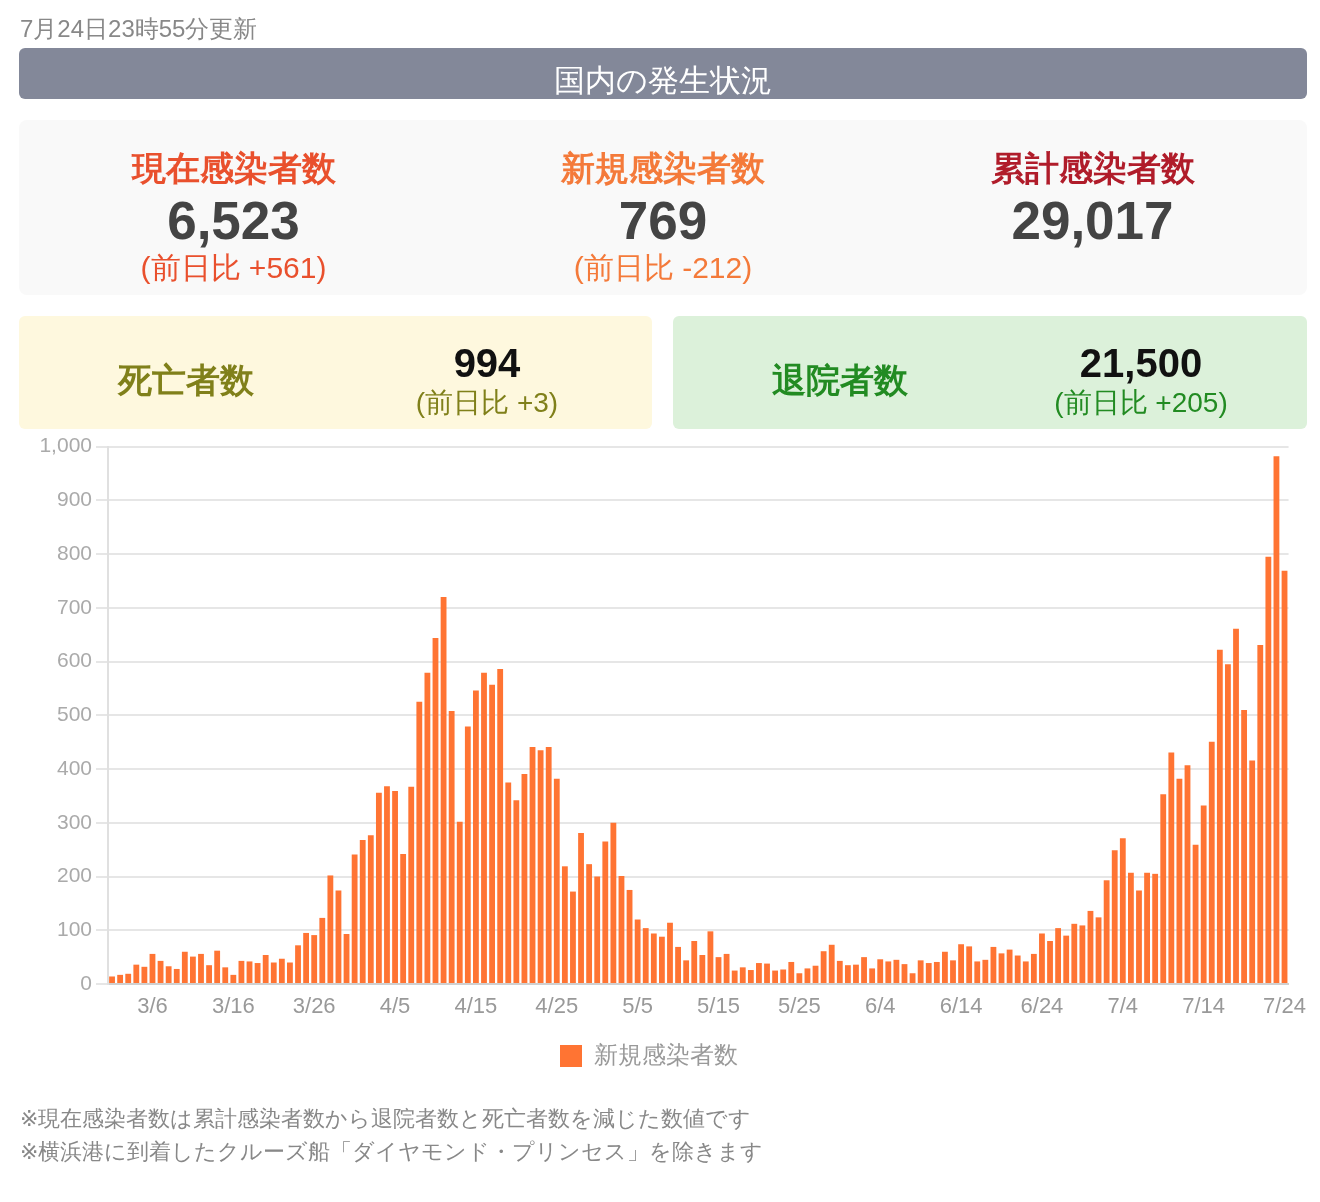  I want to click on x-tick-label: 6/4, so click(880, 1006).